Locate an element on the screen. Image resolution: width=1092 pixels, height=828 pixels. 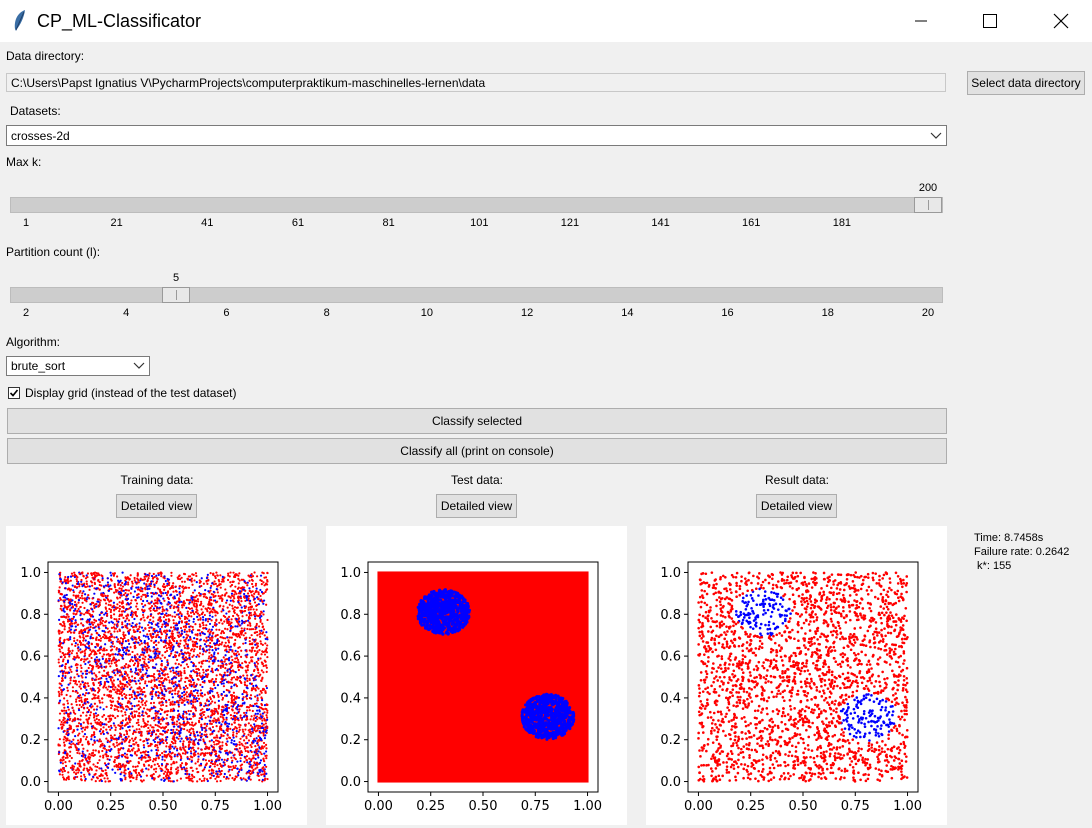
max-k-slider is located at coordinates (476, 205).